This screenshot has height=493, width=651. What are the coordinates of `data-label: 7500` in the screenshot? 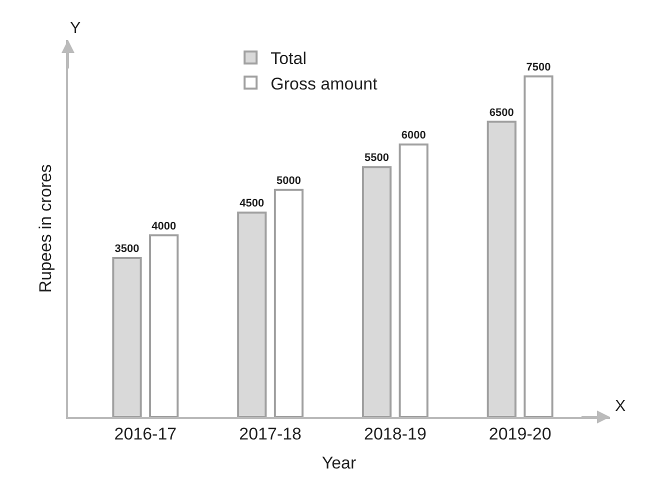 It's located at (538, 67).